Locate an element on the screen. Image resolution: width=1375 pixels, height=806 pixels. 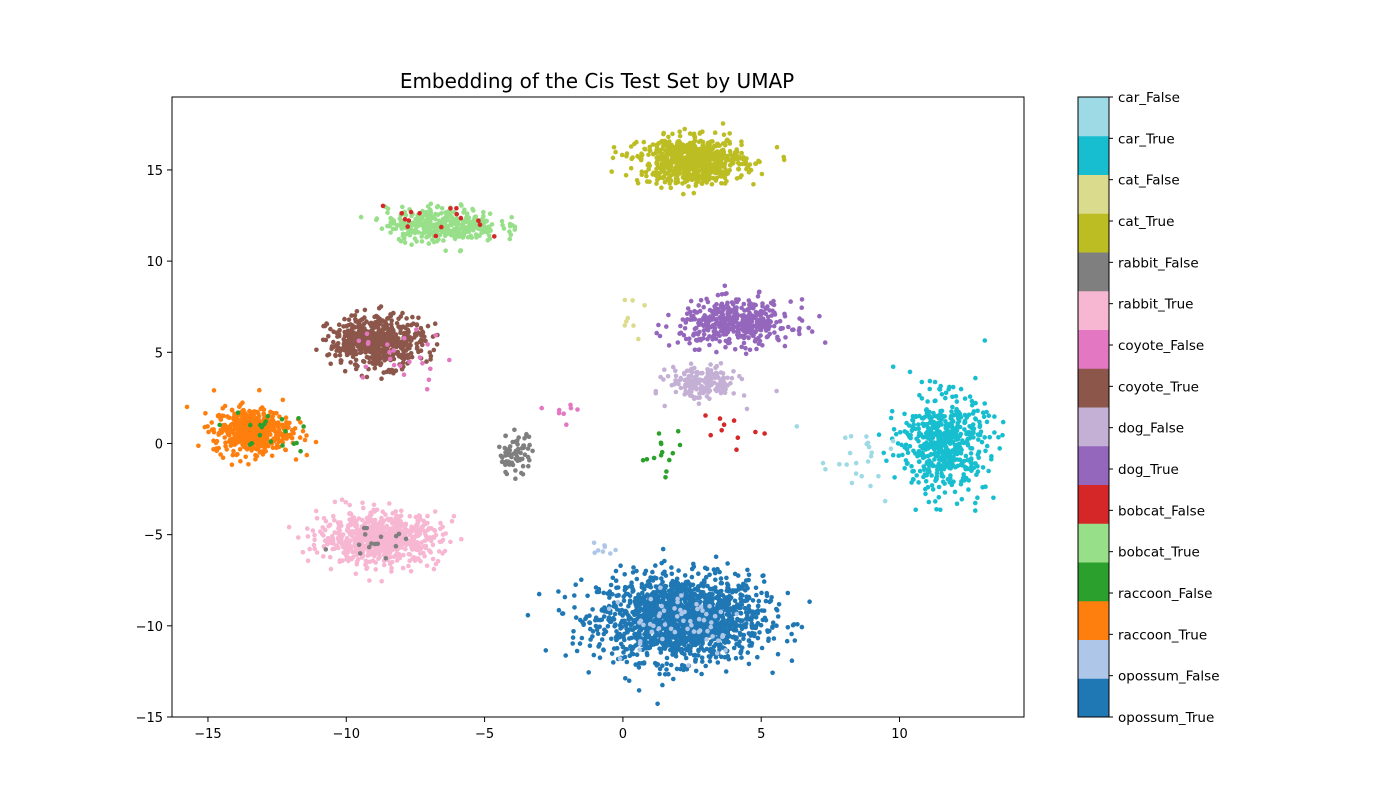
point-cat_True is located at coordinates (753, 184).